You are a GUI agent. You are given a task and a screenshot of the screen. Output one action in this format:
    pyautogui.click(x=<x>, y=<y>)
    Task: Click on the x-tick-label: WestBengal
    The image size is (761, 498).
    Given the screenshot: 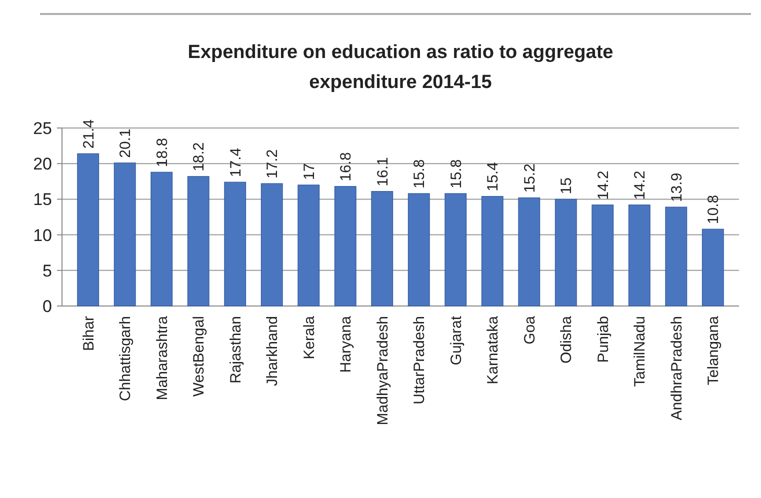 What is the action you would take?
    pyautogui.click(x=199, y=356)
    